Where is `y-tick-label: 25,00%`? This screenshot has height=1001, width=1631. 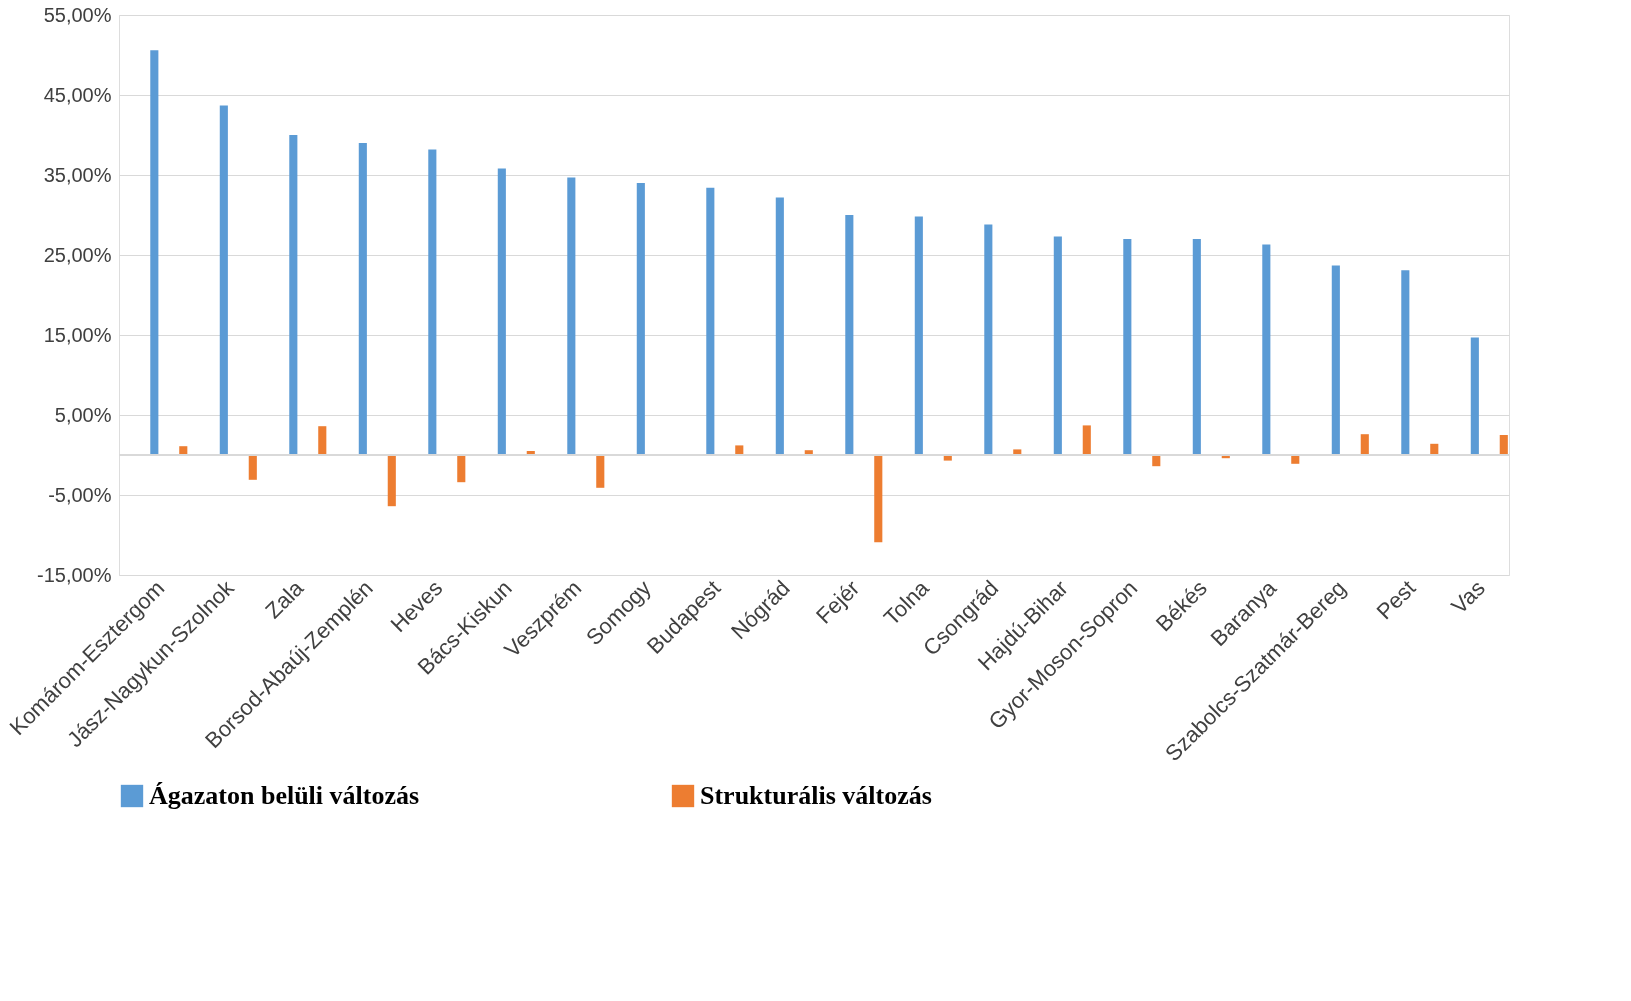 y-tick-label: 25,00% is located at coordinates (77, 254).